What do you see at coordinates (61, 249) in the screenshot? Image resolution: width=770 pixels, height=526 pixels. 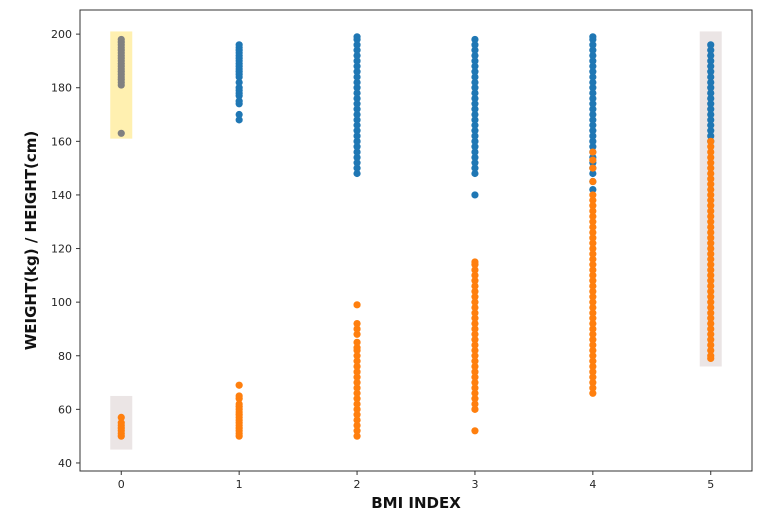 I see `y-tick-label: 120` at bounding box center [61, 249].